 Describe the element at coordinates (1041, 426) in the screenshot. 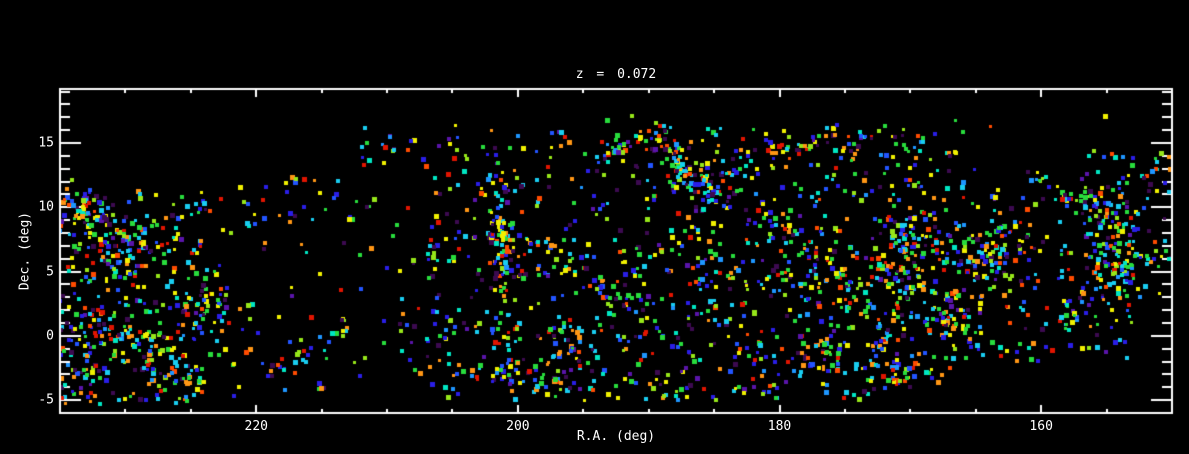

I see `x-tick-label: 160` at that location.